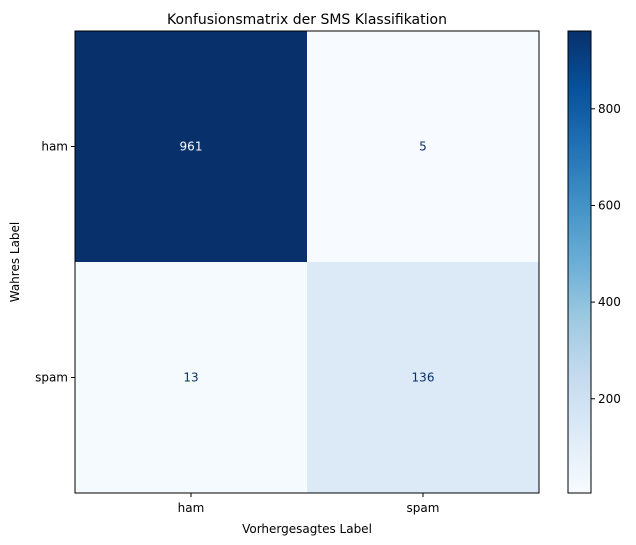  Describe the element at coordinates (609, 205) in the screenshot. I see `colorbar-tick-label: 600` at that location.